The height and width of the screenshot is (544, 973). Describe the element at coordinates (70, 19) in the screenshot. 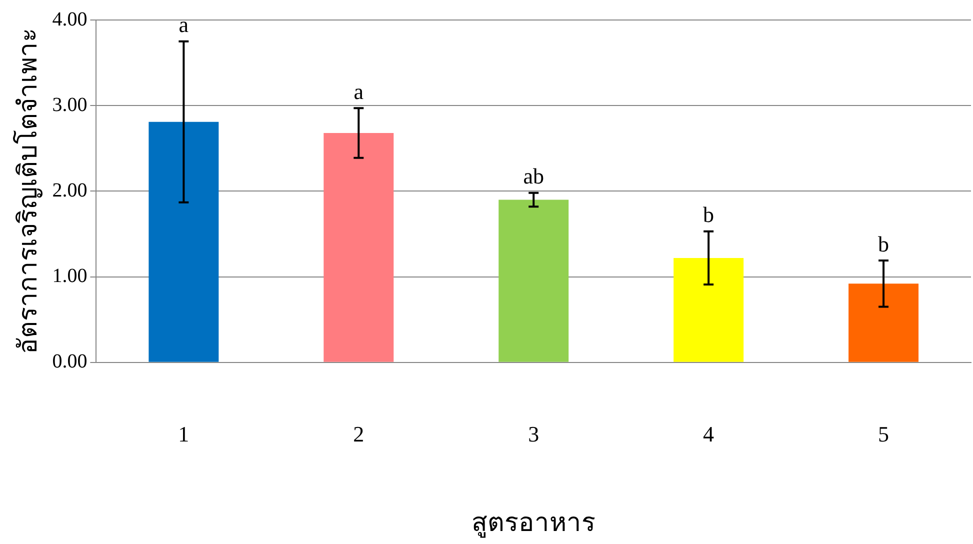

I see `y-tick-label: 4.00` at that location.